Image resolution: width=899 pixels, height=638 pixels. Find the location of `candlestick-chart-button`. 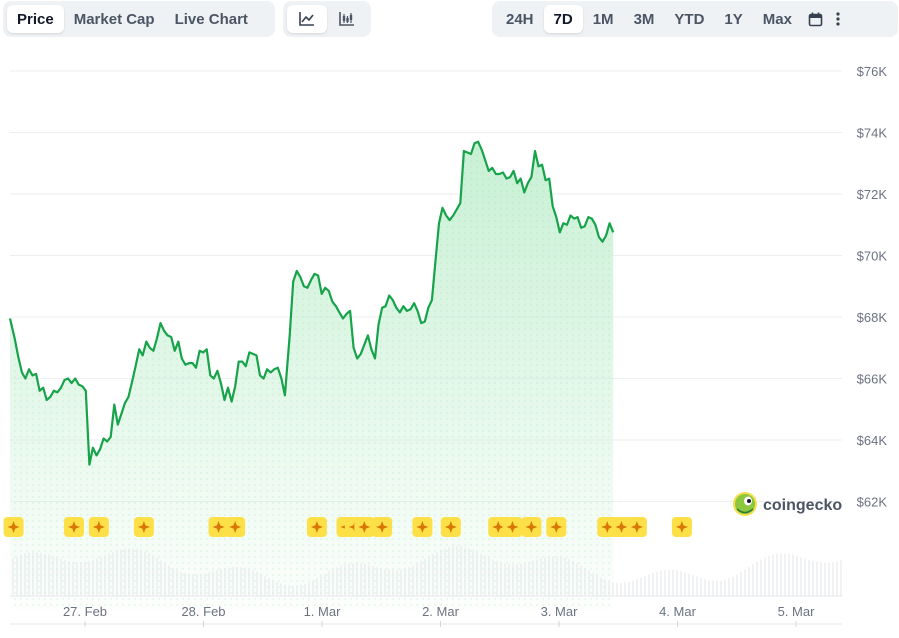

candlestick-chart-button is located at coordinates (347, 19).